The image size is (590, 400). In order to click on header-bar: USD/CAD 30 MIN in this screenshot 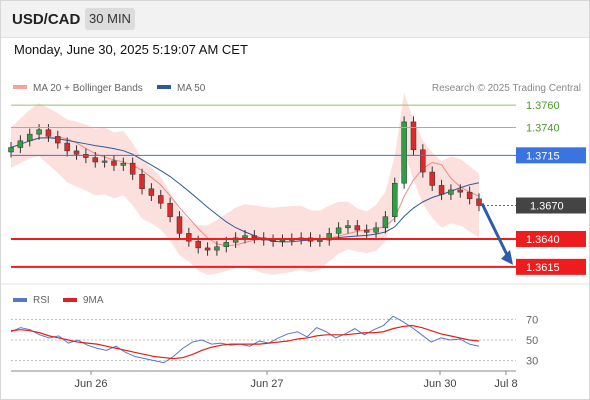, I will do `click(295, 19)`.